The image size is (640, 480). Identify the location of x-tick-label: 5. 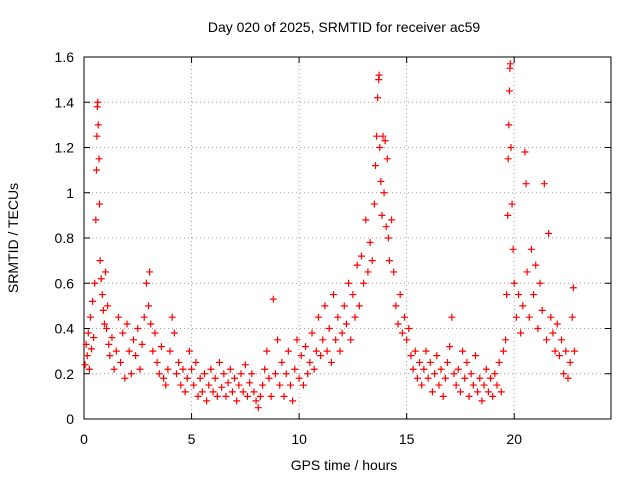
(192, 439).